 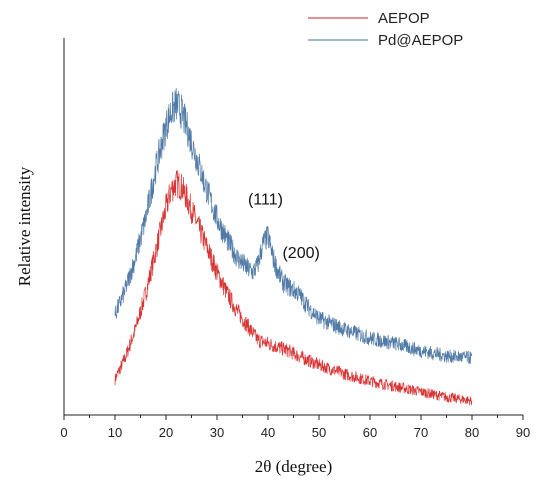 What do you see at coordinates (294, 466) in the screenshot?
I see `x-axis-title: 2θ (degree)` at bounding box center [294, 466].